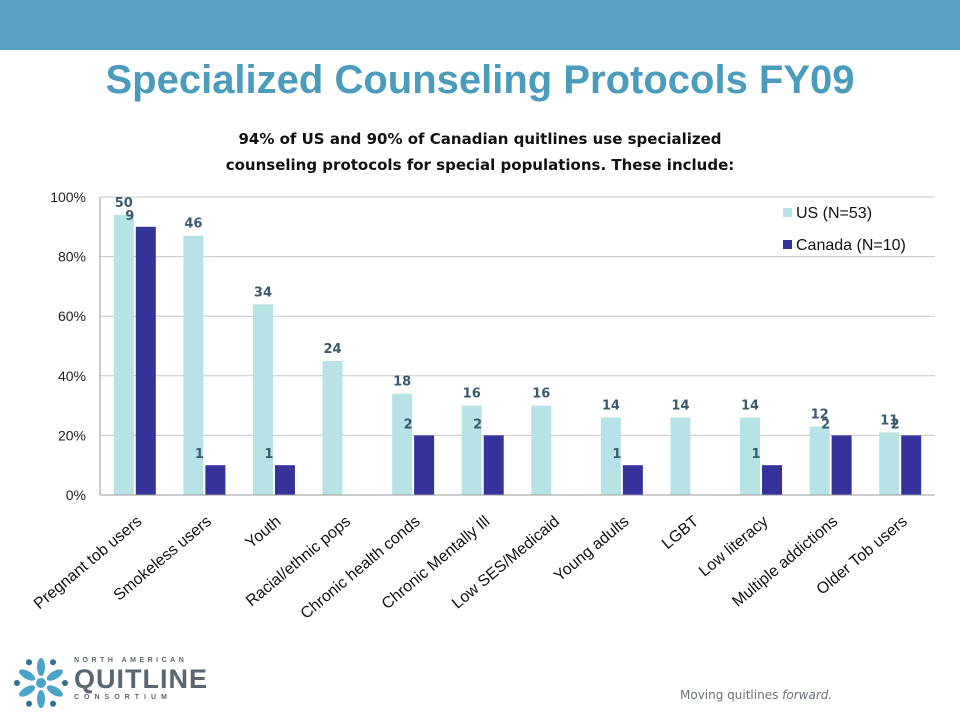 Image resolution: width=960 pixels, height=720 pixels. I want to click on y-tick-label: 100%, so click(68, 197).